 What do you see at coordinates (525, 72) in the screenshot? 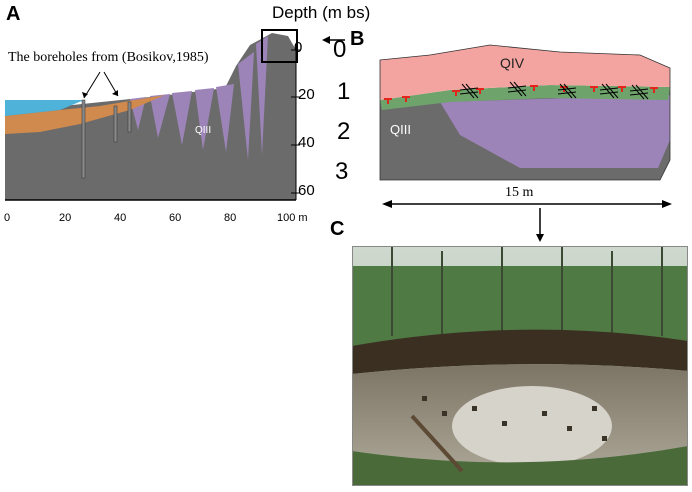
I see `qiv-body` at bounding box center [525, 72].